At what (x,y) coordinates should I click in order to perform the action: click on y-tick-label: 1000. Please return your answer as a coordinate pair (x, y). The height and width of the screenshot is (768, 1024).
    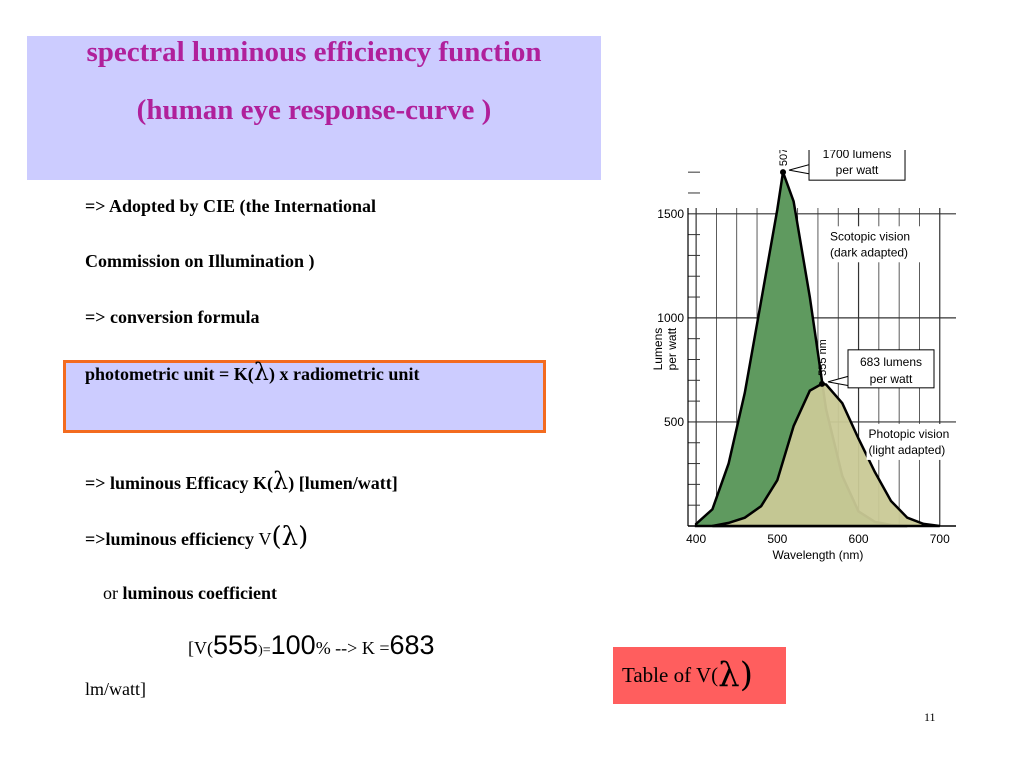
    Looking at the image, I should click on (670, 318).